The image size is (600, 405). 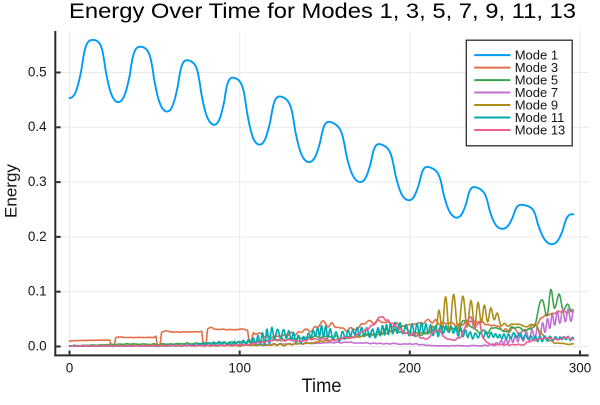 I want to click on svg-text: 300, so click(x=580, y=367).